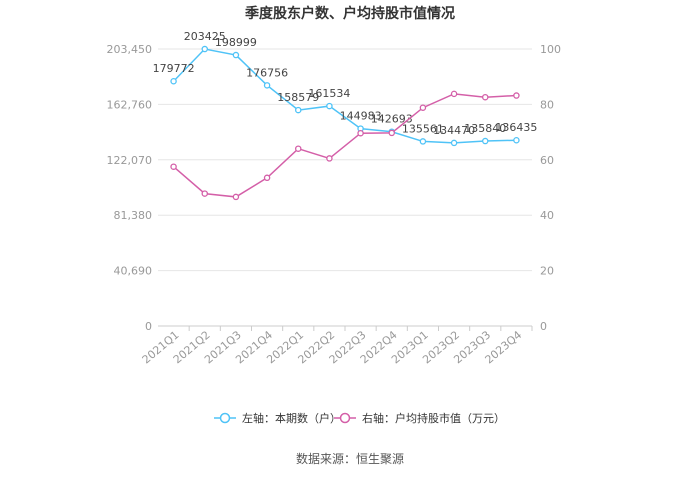 Image resolution: width=700 pixels, height=478 pixels. Describe the element at coordinates (550, 49) in the screenshot. I see `right-tick-label: 100` at that location.